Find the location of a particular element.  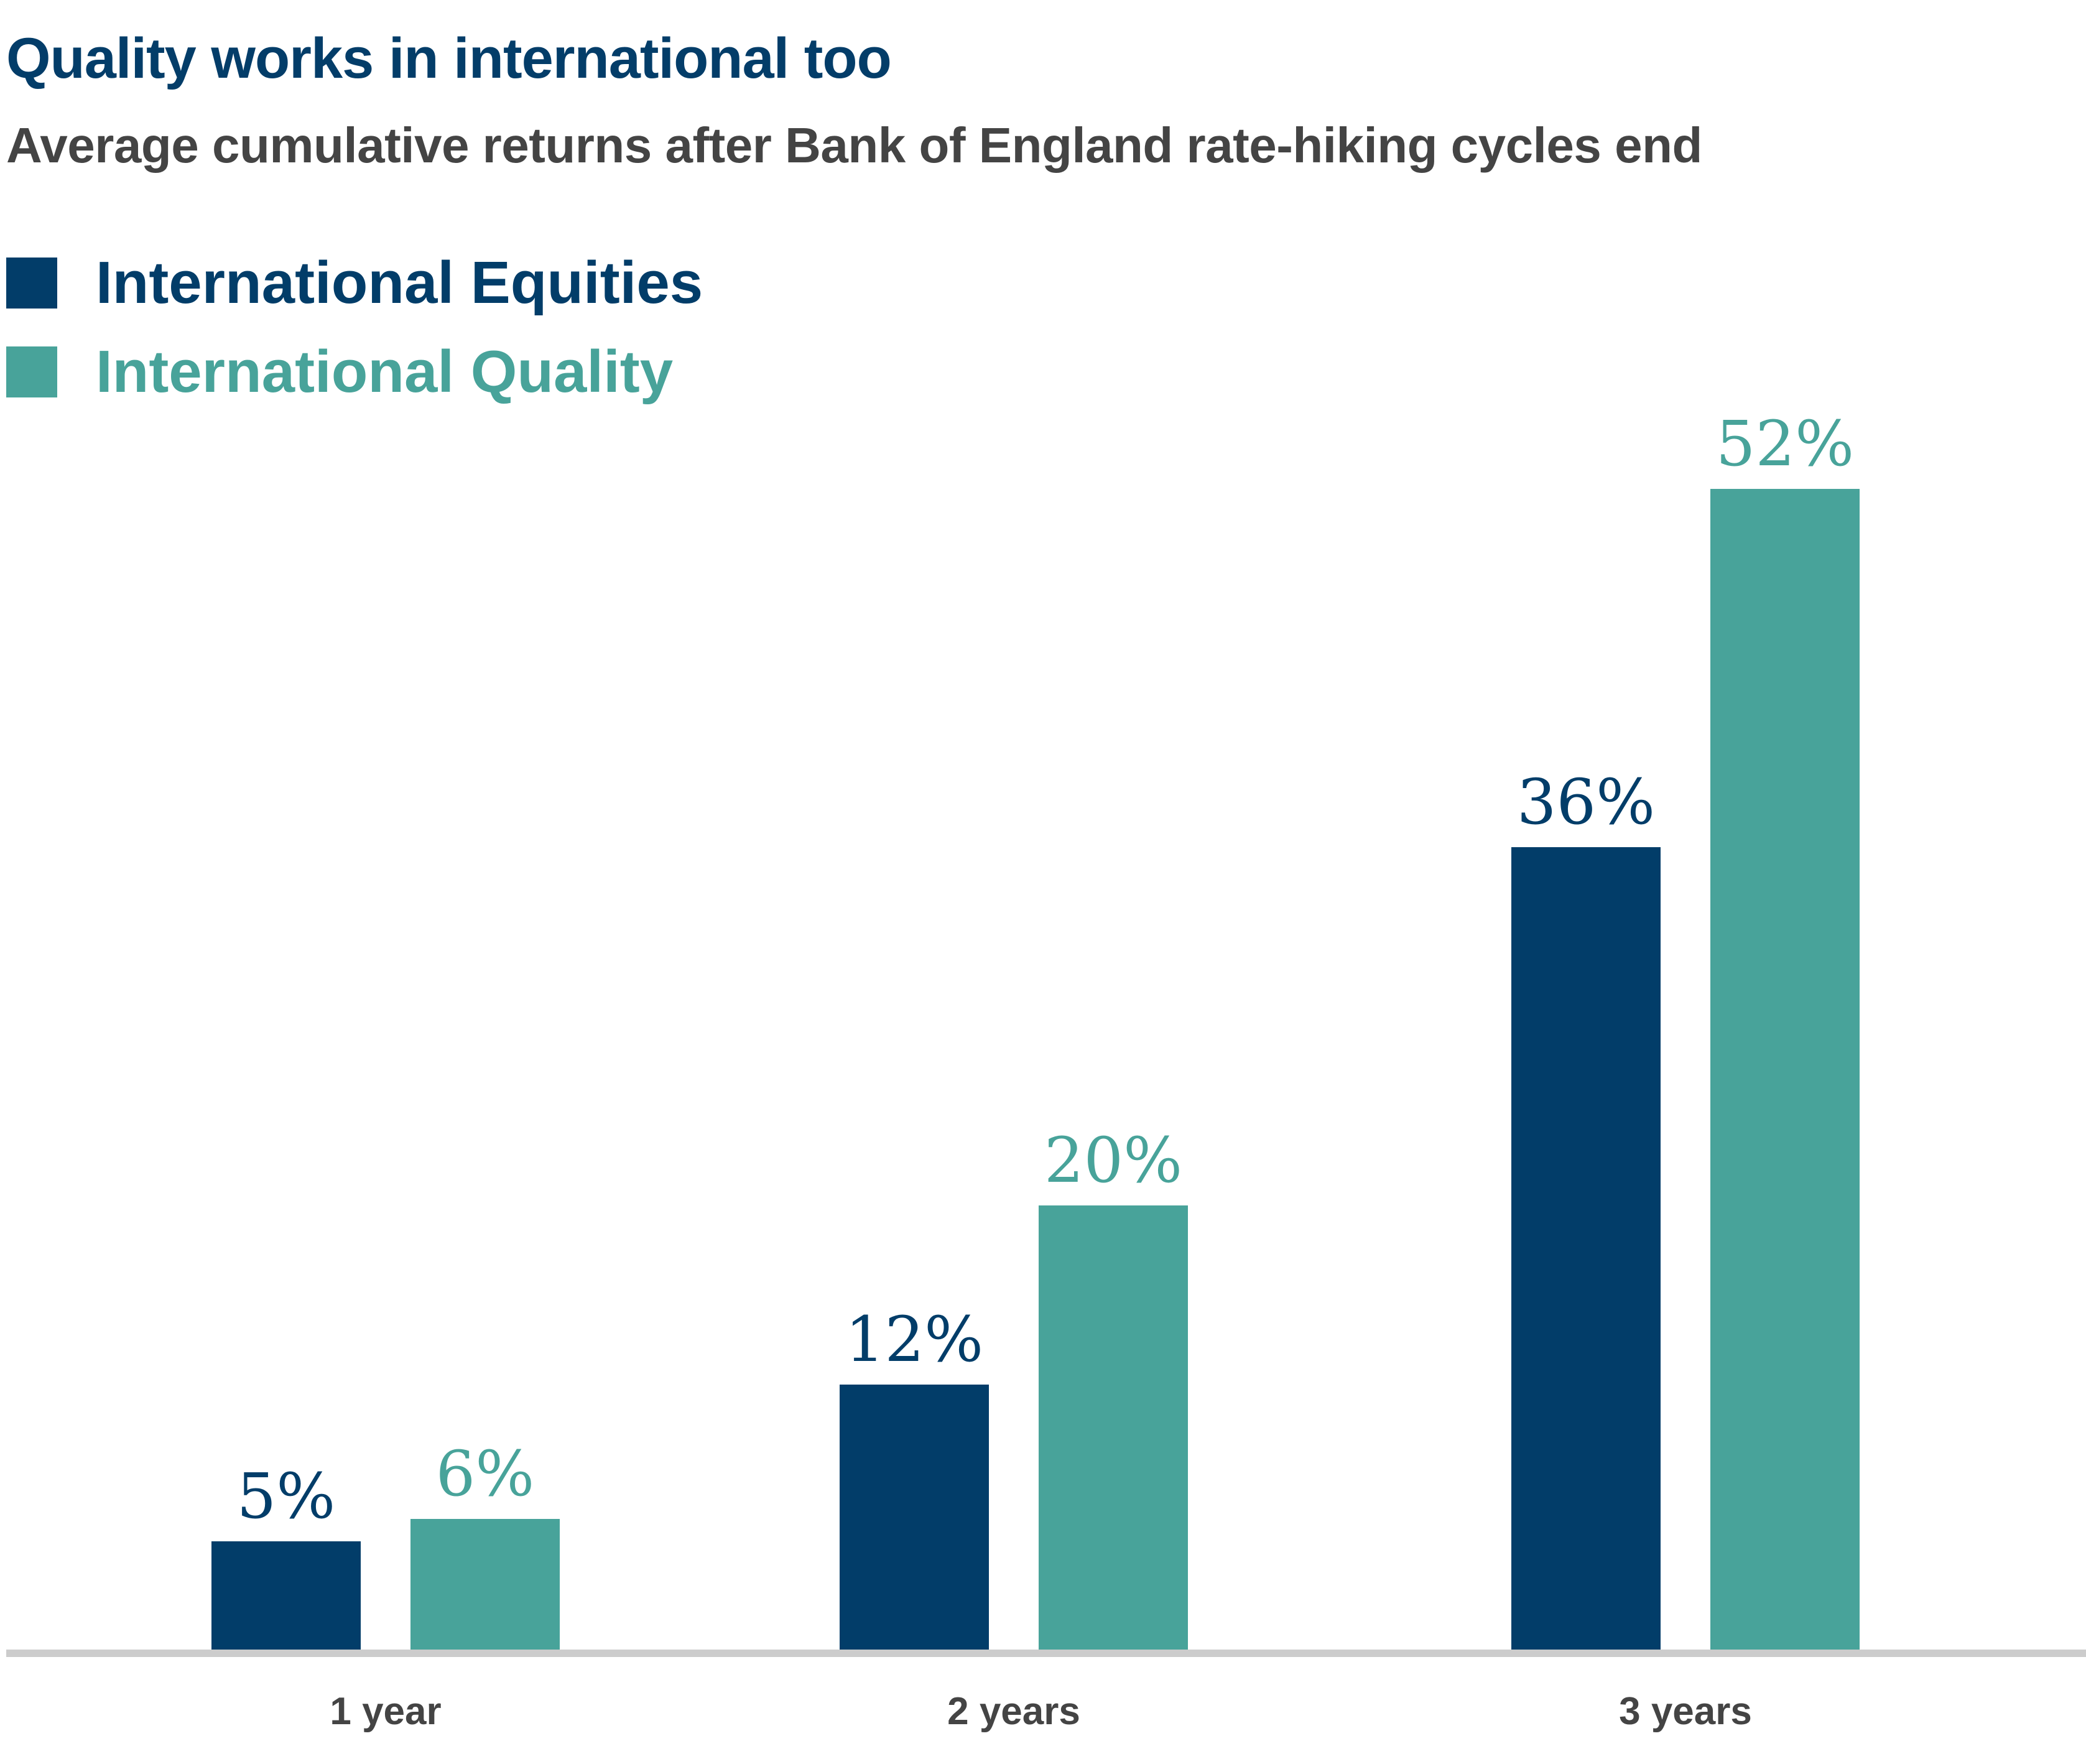

data-label-international-equities-1: 5% is located at coordinates (286, 1497).